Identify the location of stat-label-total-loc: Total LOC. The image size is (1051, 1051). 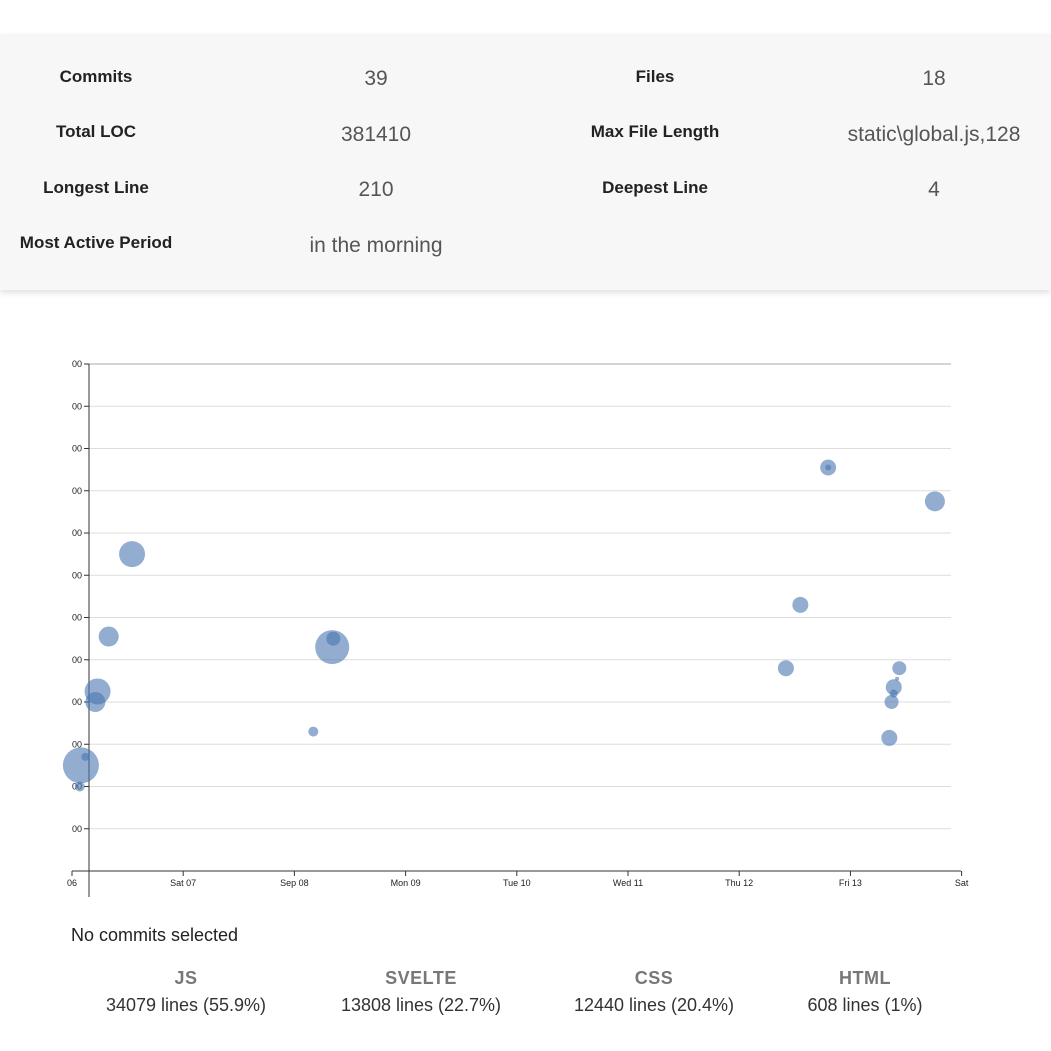
(96, 131).